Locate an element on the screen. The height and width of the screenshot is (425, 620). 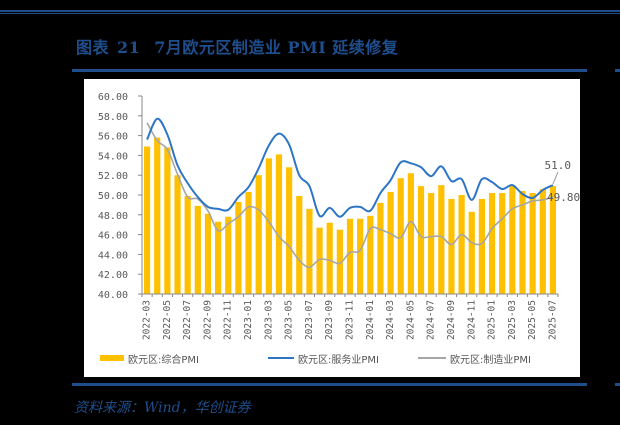
y-tick-label: 50.00 is located at coordinates (113, 196).